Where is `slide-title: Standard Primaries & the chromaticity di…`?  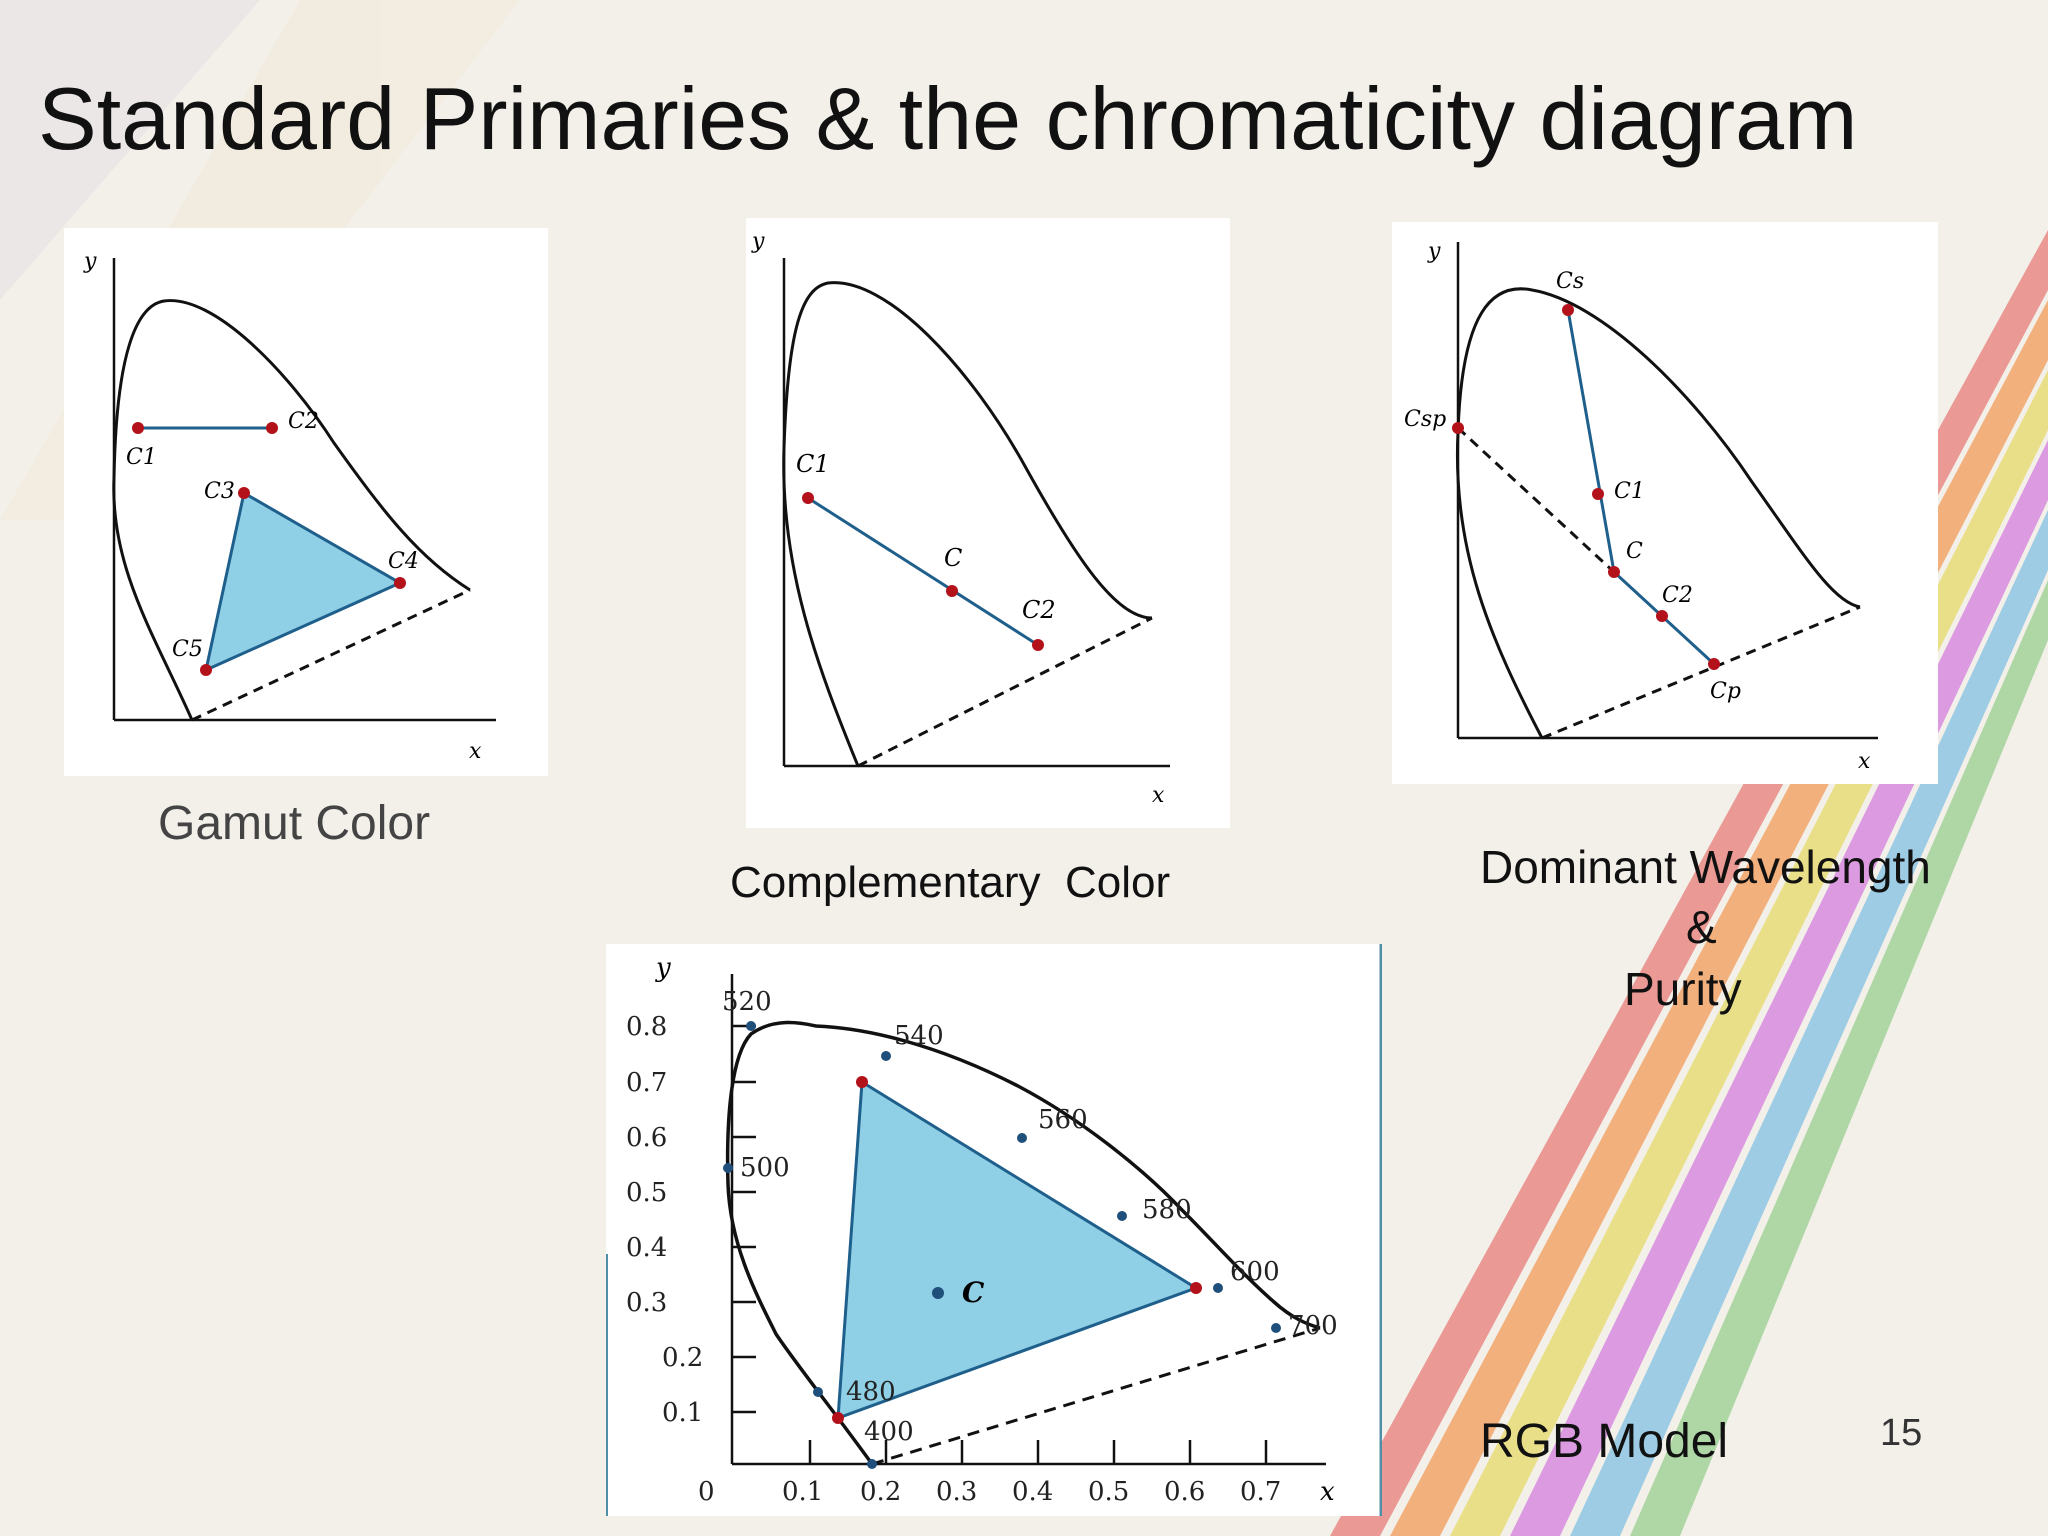 slide-title: Standard Primaries & the chromaticity di… is located at coordinates (948, 118).